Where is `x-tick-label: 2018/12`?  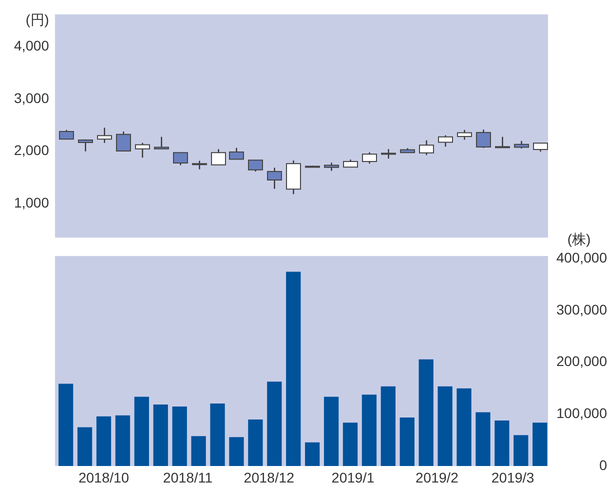 x-tick-label: 2018/12 is located at coordinates (269, 477).